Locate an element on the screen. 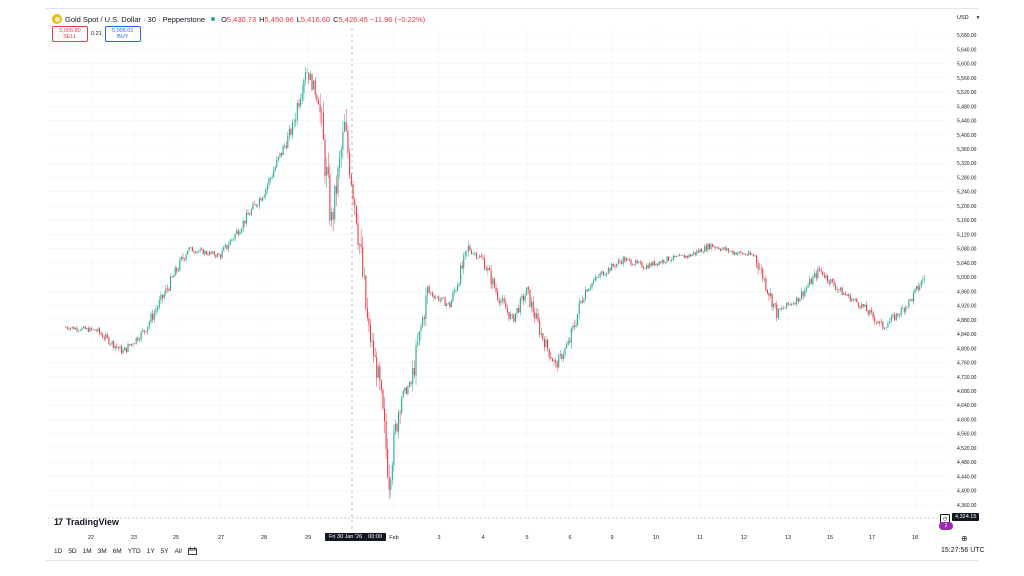  sell-button: 5,005.80 SELL is located at coordinates (70, 34).